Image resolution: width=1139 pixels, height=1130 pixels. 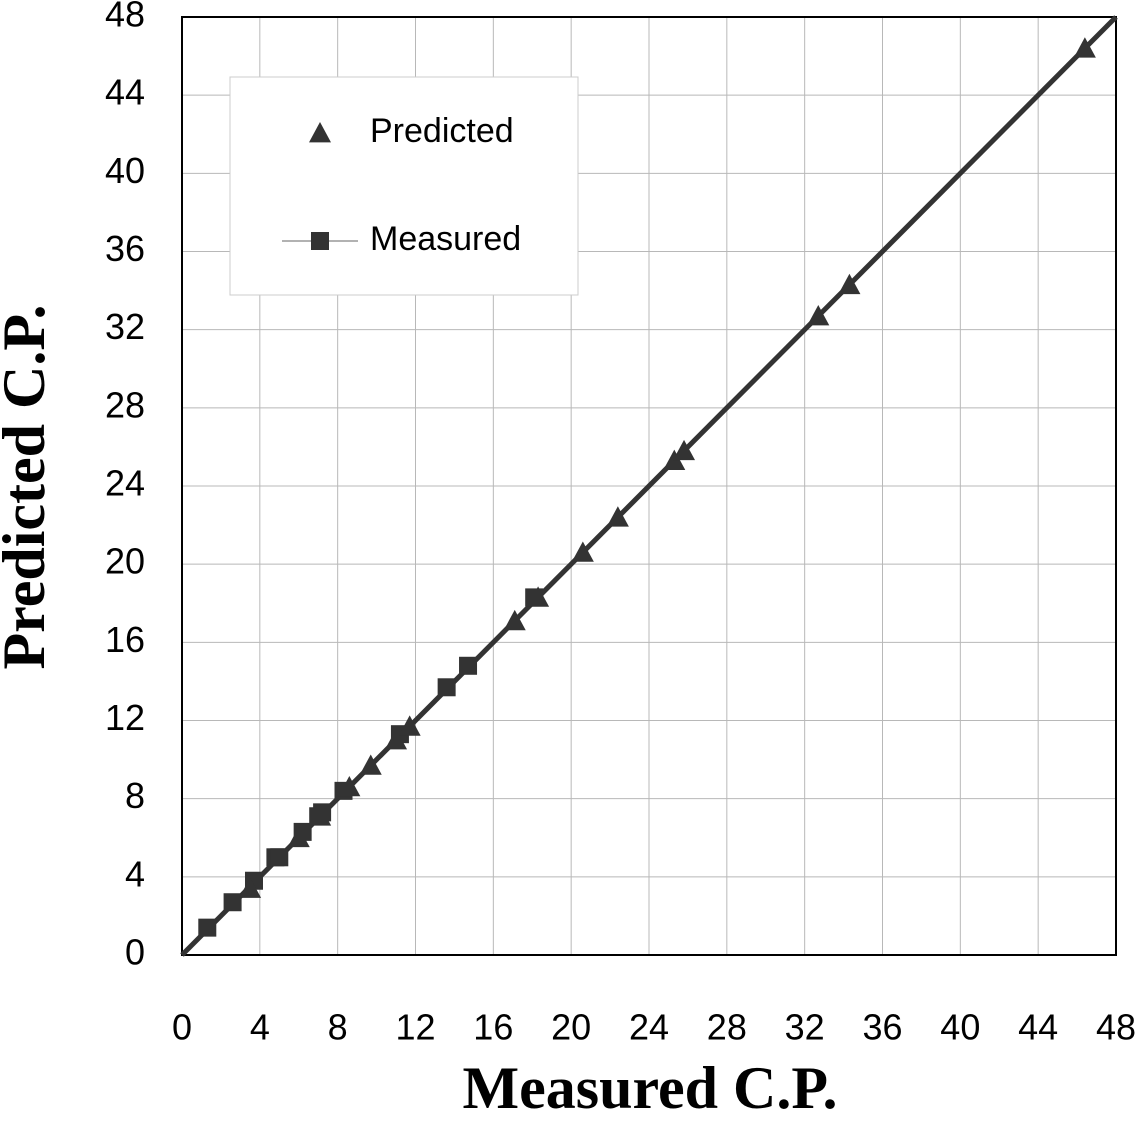 What do you see at coordinates (28, 487) in the screenshot?
I see `y-axis-title: Predicted C.P.` at bounding box center [28, 487].